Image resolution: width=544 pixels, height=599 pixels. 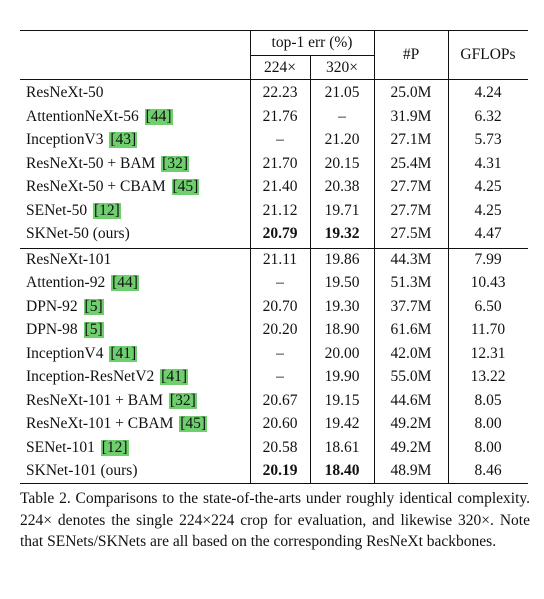 What do you see at coordinates (65, 139) in the screenshot?
I see `method-label: InceptionV3` at bounding box center [65, 139].